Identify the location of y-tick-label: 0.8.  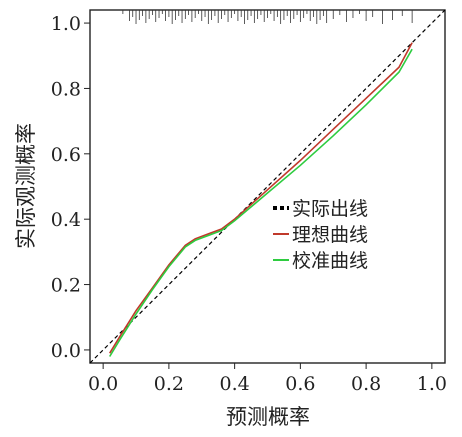
(66, 89).